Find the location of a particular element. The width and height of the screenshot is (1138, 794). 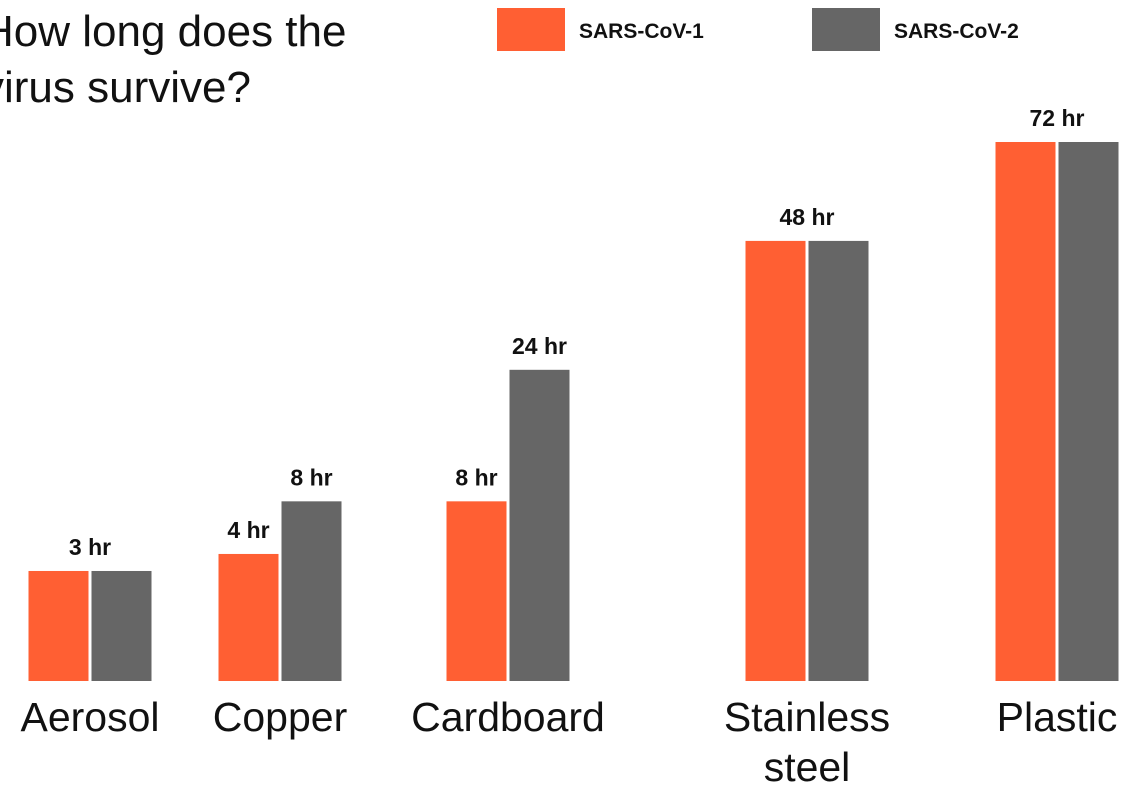

legend-label: SARS-CoV-1 is located at coordinates (641, 31).